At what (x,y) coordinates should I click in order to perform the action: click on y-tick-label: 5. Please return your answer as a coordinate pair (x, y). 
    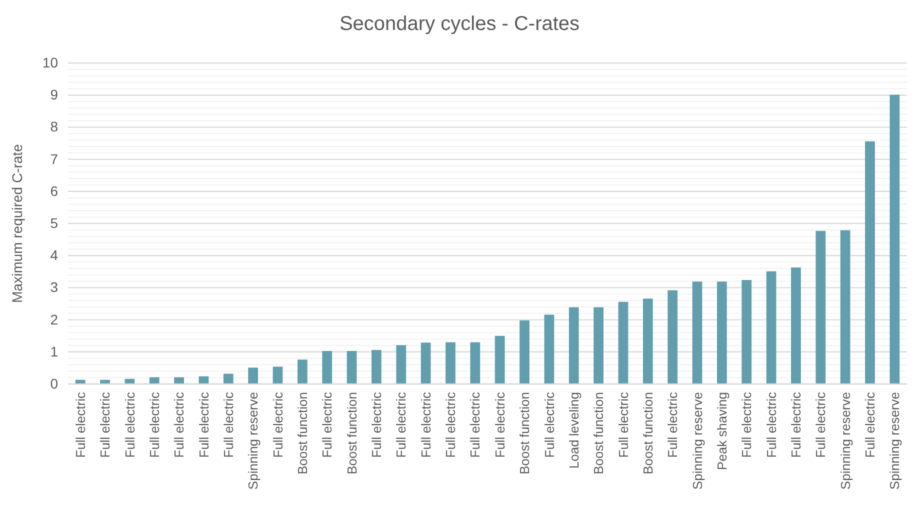
    Looking at the image, I should click on (54, 222).